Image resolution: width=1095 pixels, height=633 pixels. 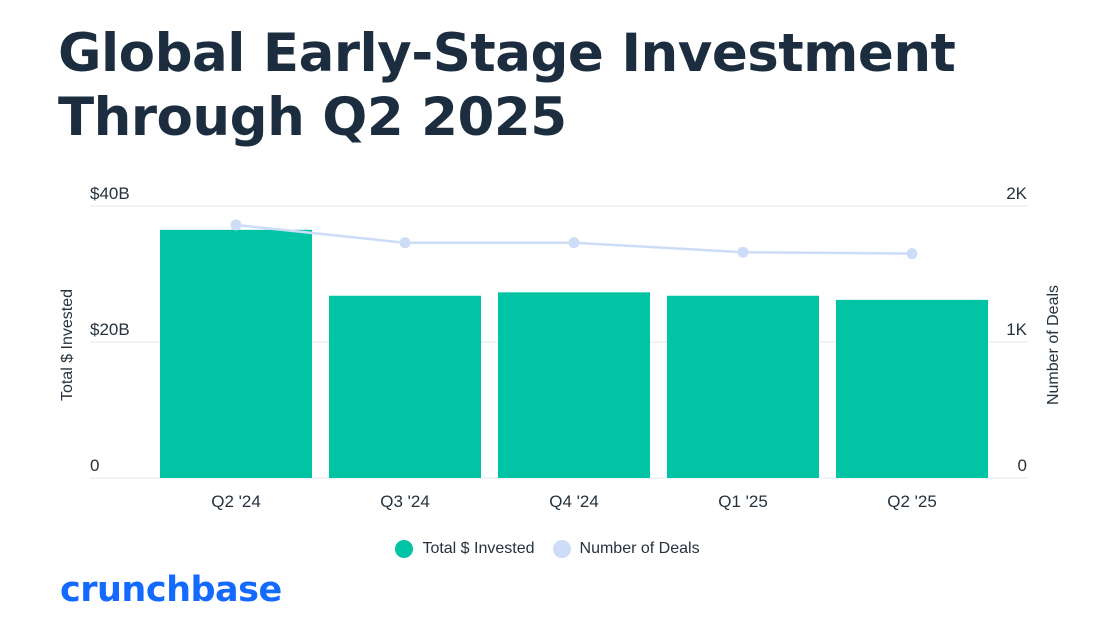 I want to click on left-tick-label: $20B, so click(x=110, y=329).